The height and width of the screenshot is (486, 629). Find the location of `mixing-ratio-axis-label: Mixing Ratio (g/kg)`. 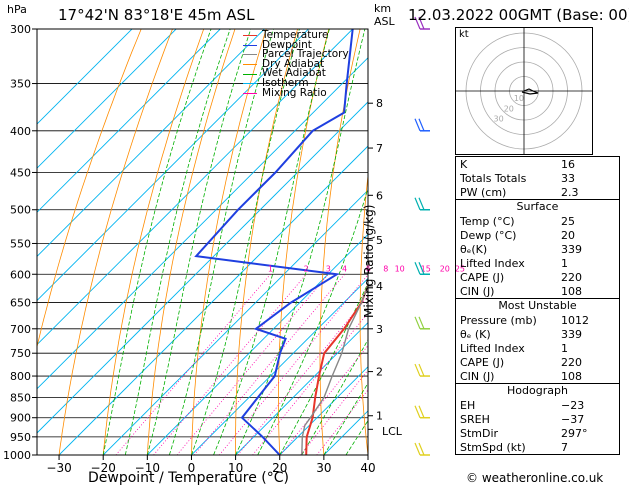

mixing-ratio-axis-label: Mixing Ratio (g/kg) is located at coordinates (369, 261).